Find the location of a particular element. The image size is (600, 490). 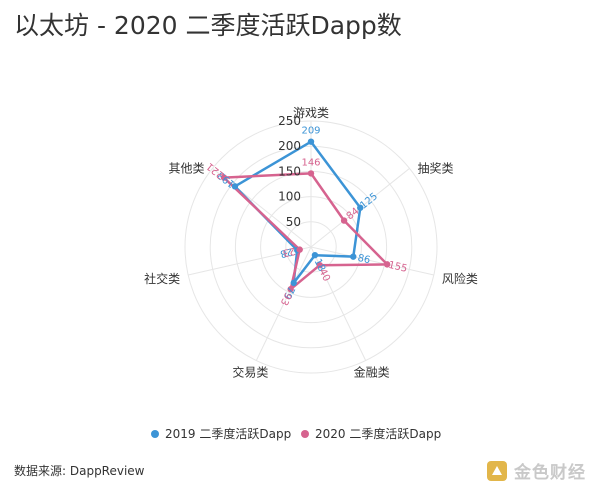

radial-tick-label: 50 is located at coordinates (293, 222).